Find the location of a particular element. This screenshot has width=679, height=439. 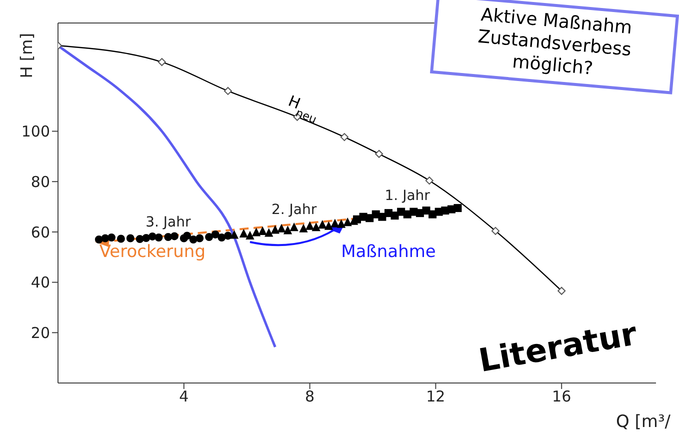

series-label: 1. Jahr is located at coordinates (407, 196).